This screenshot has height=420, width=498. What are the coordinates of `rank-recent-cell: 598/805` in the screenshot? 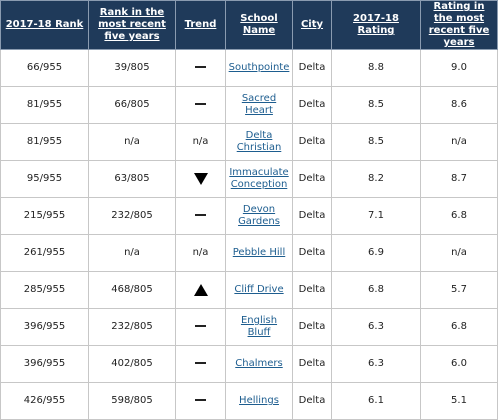 It's located at (132, 401).